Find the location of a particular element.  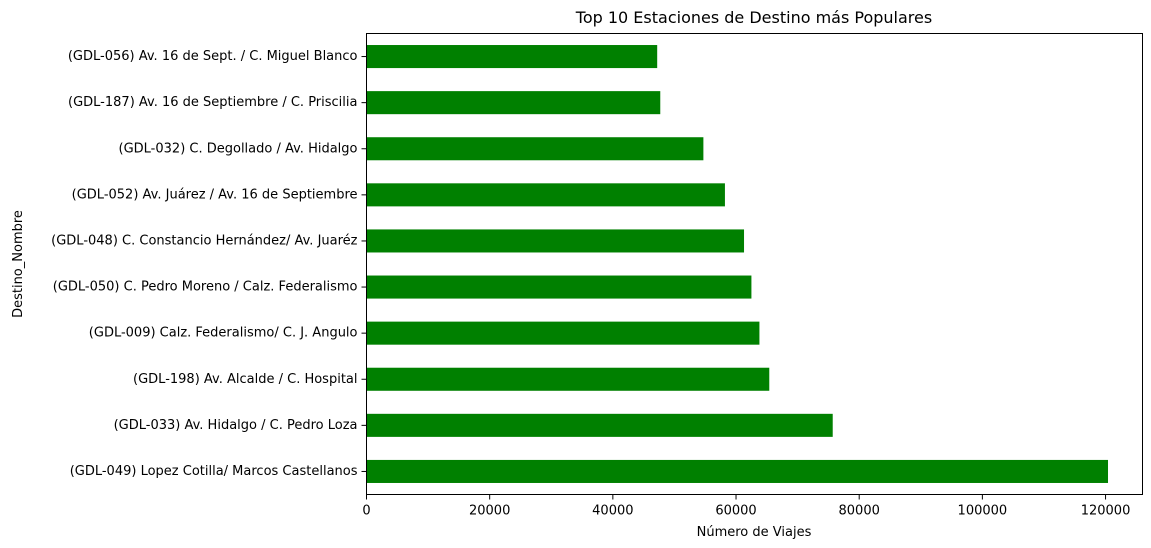

y-tick-label: (GDL-198) Av. Alcalde / C. Hospital is located at coordinates (245, 379).